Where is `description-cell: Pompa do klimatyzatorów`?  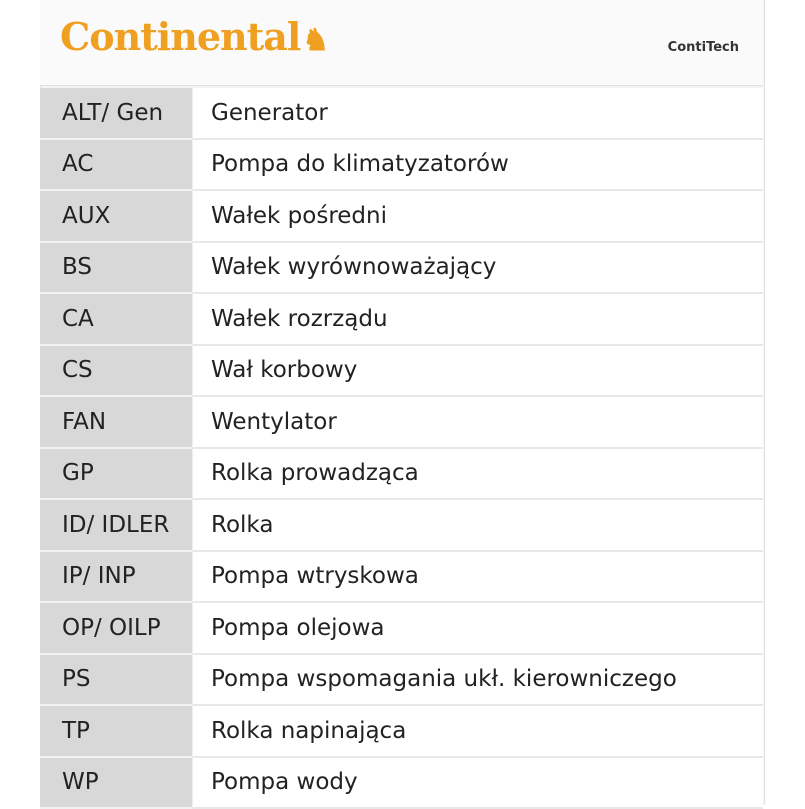
description-cell: Pompa do klimatyzatorów is located at coordinates (477, 166).